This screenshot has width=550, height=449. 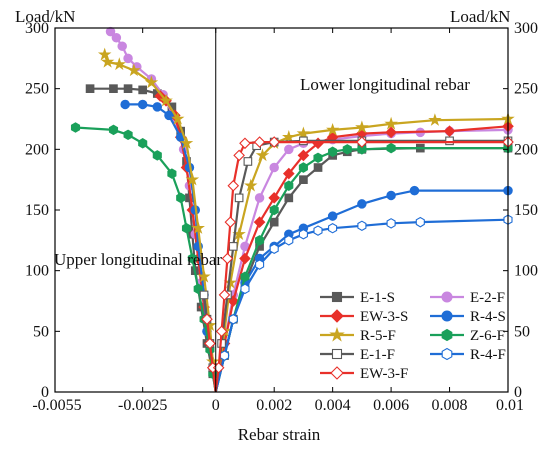 I want to click on legend-label: E-1-F, so click(x=377, y=355).